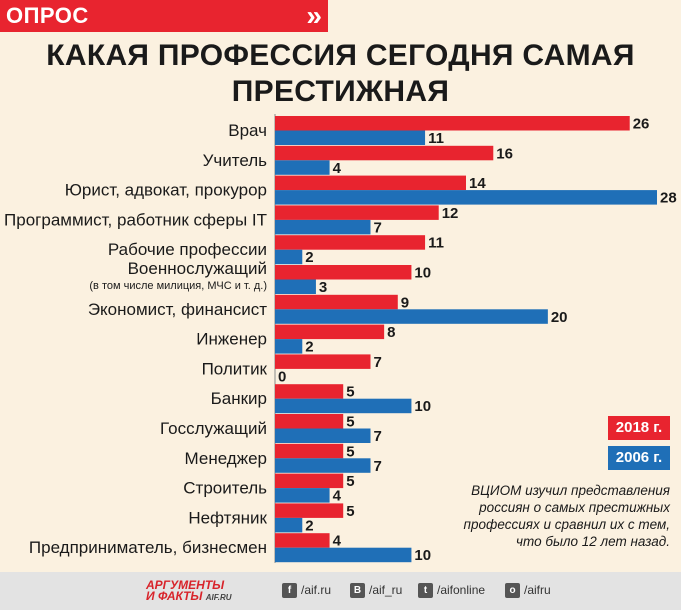 The height and width of the screenshot is (610, 681). What do you see at coordinates (177, 309) in the screenshot?
I see `category-label: Экономист, финансист` at bounding box center [177, 309].